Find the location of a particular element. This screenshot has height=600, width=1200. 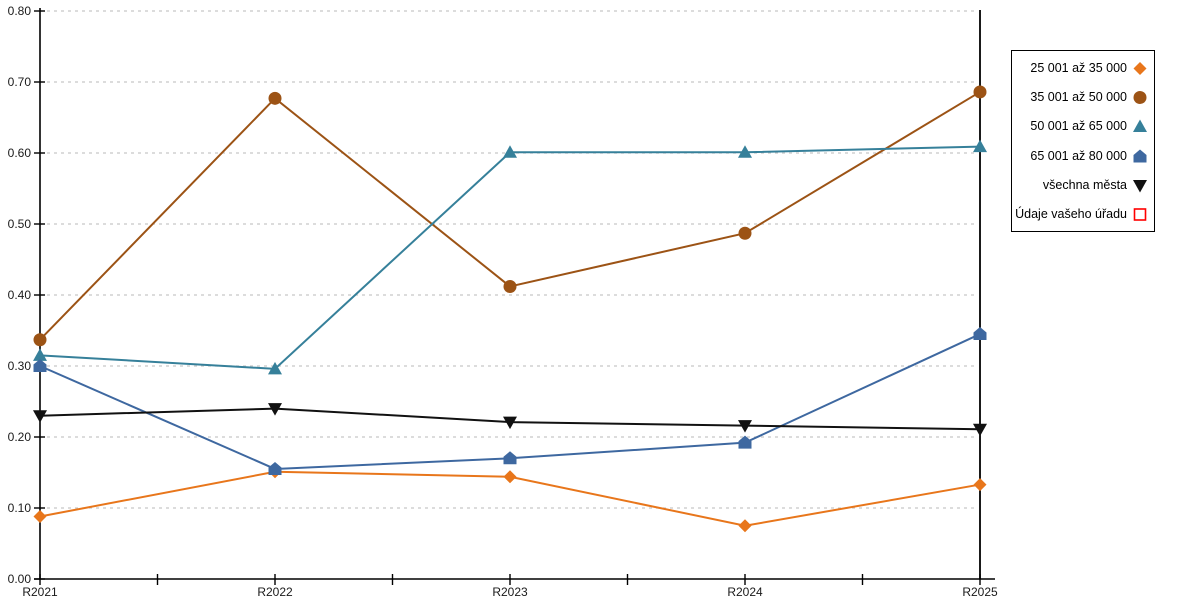

x-axis-tick-label: R2025 is located at coordinates (980, 592).